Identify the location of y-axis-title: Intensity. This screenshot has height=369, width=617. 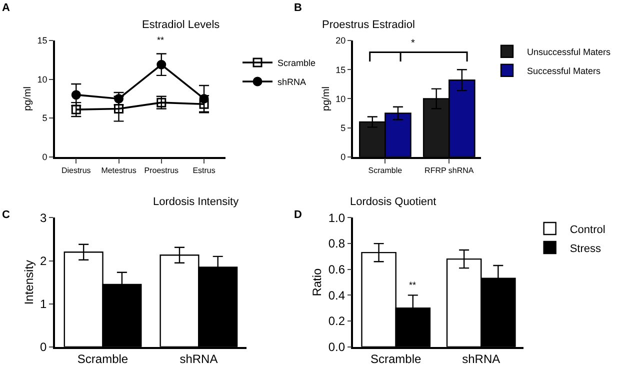
(29, 282).